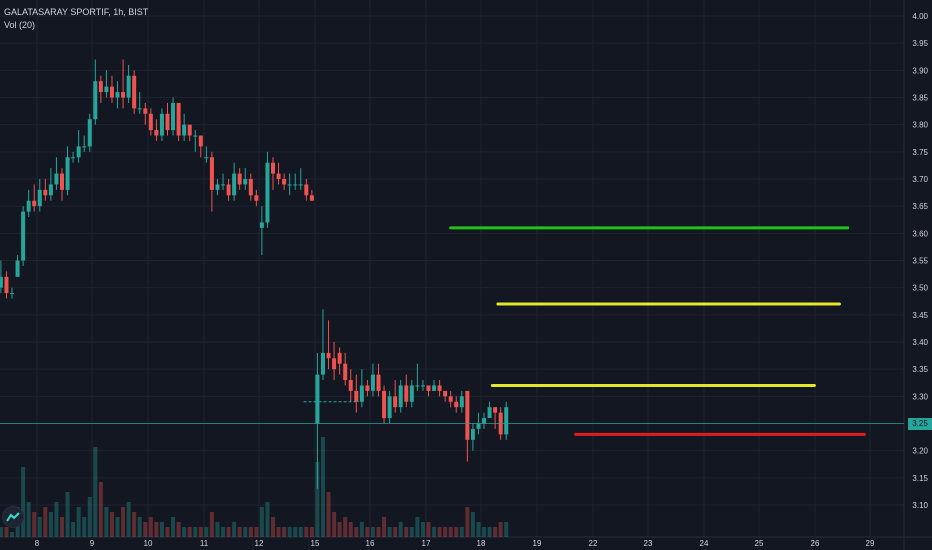 Image resolution: width=932 pixels, height=550 pixels. Describe the element at coordinates (593, 543) in the screenshot. I see `x-tick-label: 22` at that location.